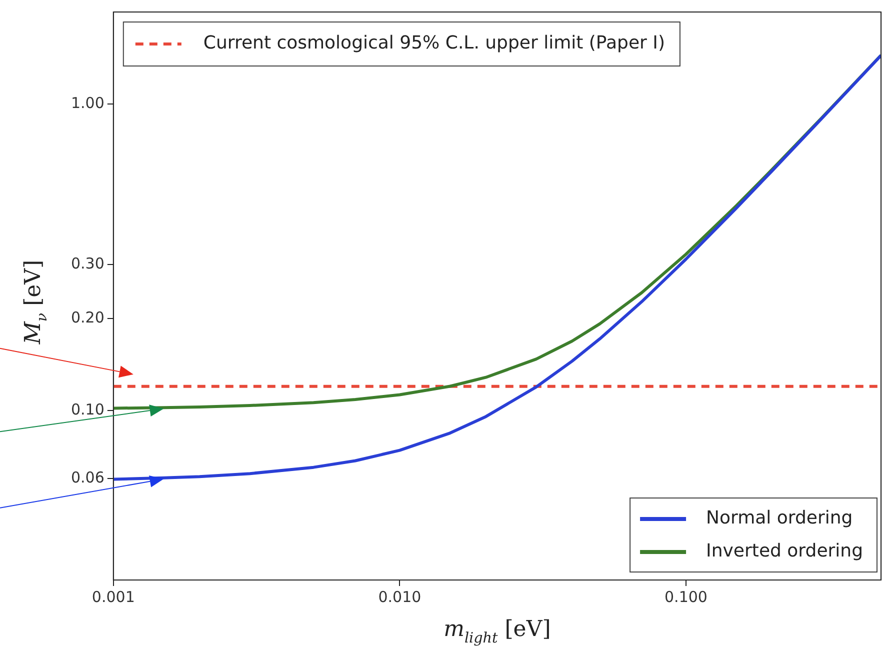  What do you see at coordinates (686, 597) in the screenshot?
I see `x-tick-label: 0.100` at bounding box center [686, 597].